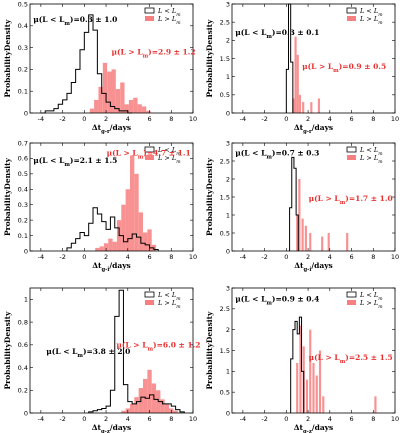  I want to click on mean-annotation-high: μ(L > Lm)=2.9 ± 1.2, so click(154, 54).